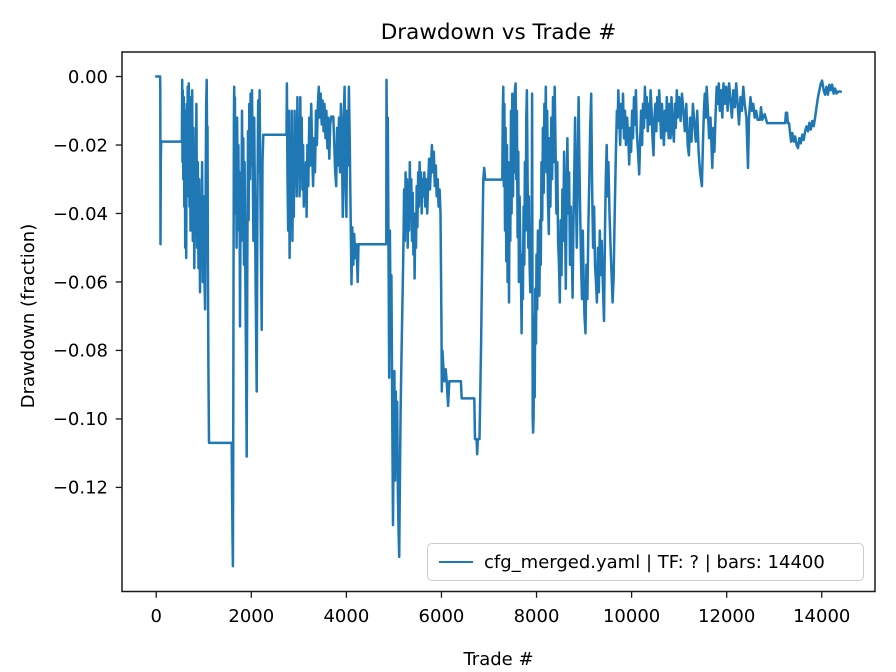  Describe the element at coordinates (537, 616) in the screenshot. I see `x-tick-label: 8000` at that location.